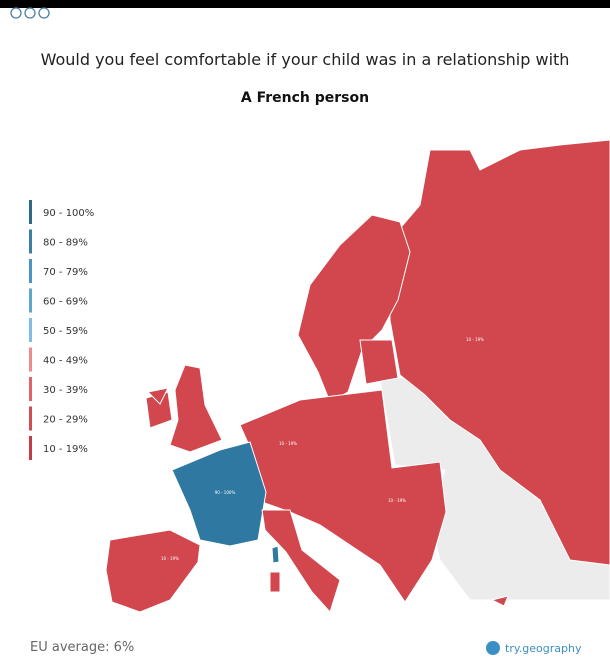  What do you see at coordinates (65, 449) in the screenshot?
I see `legend-label: 10 - 19%` at bounding box center [65, 449].